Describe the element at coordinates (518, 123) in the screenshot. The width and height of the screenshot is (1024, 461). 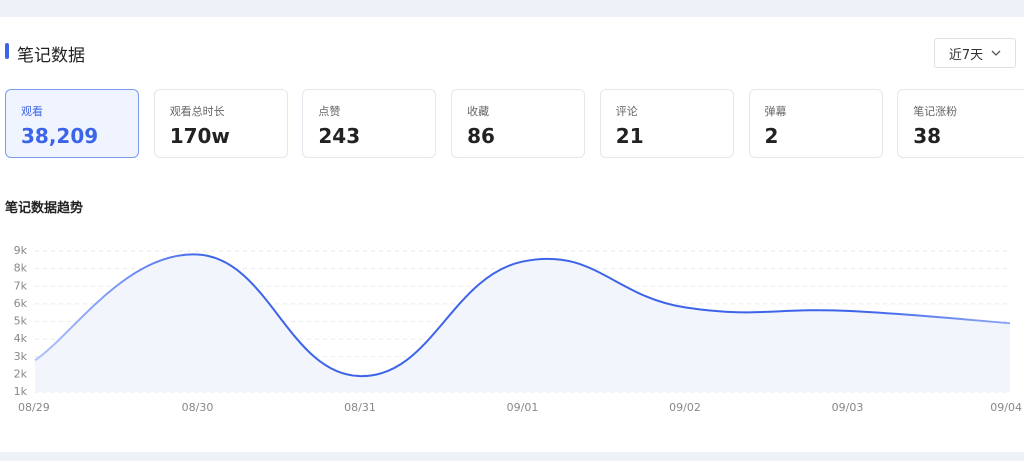
I see `metric-card: 收藏 86` at that location.